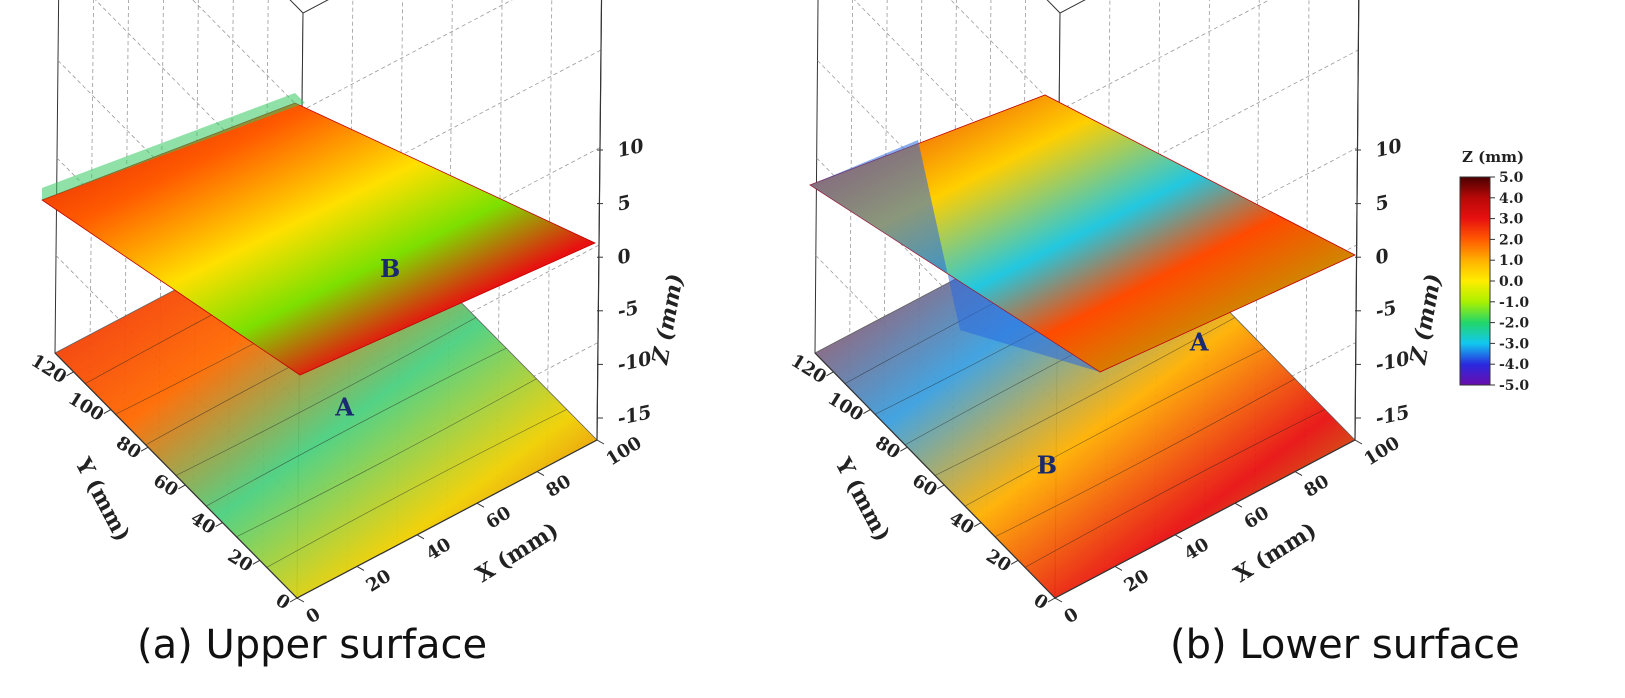 Image resolution: width=1625 pixels, height=698 pixels. Describe the element at coordinates (1511, 282) in the screenshot. I see `colorbar-label: 0.0` at that location.